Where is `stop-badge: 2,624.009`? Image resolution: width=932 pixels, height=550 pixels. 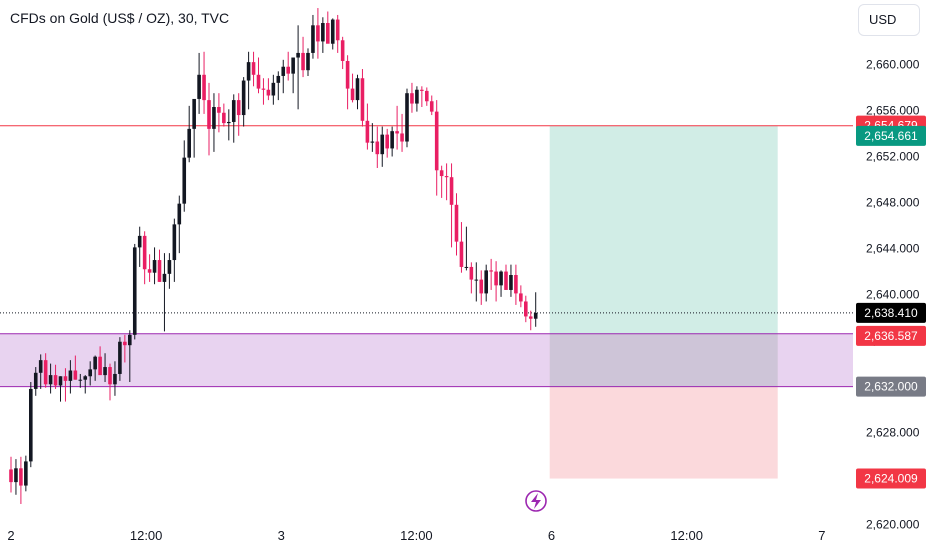
stop-badge: 2,624.009 is located at coordinates (891, 478).